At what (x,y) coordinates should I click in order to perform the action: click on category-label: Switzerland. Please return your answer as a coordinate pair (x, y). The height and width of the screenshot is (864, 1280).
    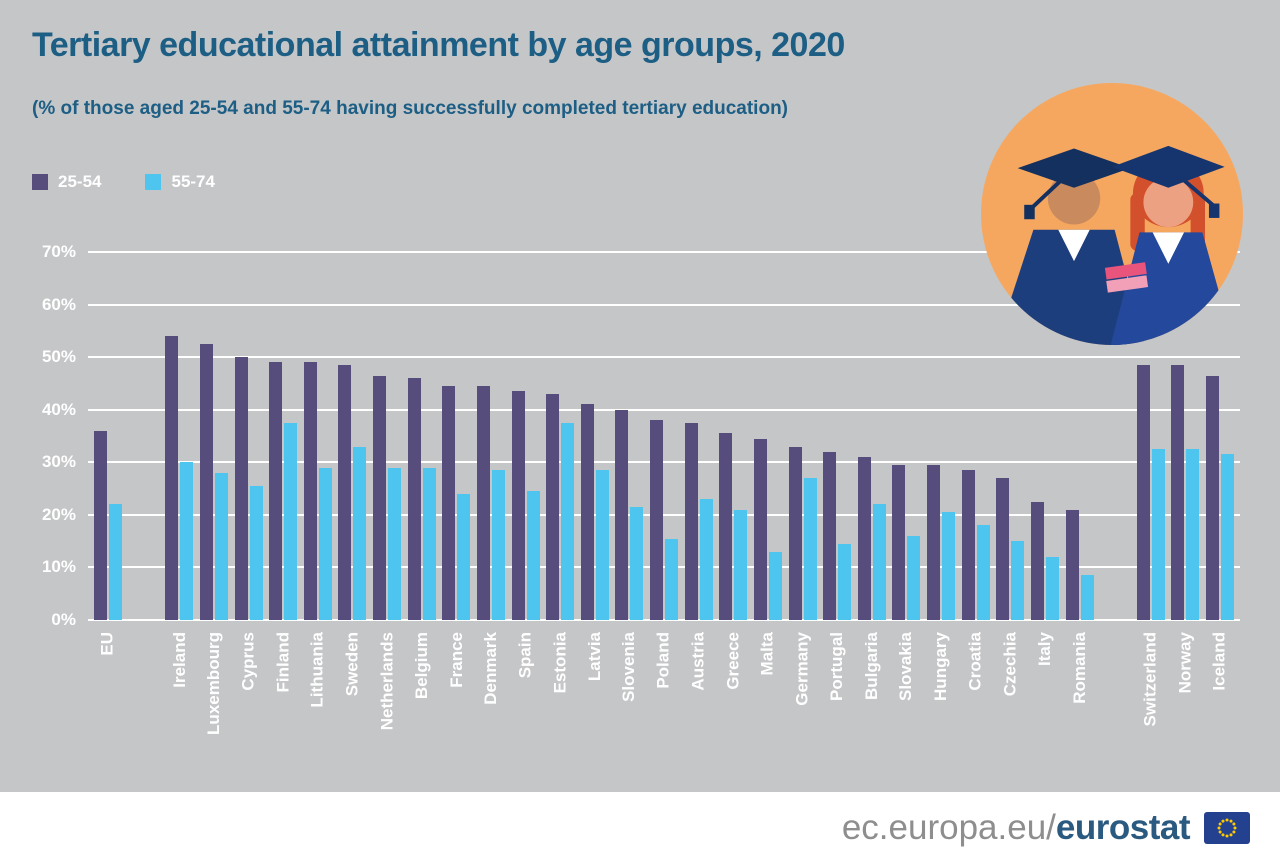
    Looking at the image, I should click on (1150, 679).